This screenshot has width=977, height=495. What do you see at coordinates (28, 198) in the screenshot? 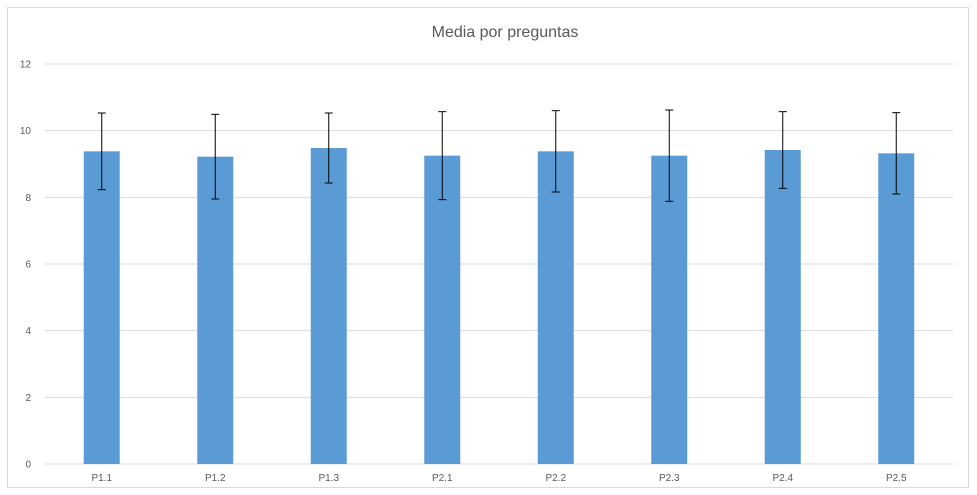
I see `y-tick-label: 8` at bounding box center [28, 198].